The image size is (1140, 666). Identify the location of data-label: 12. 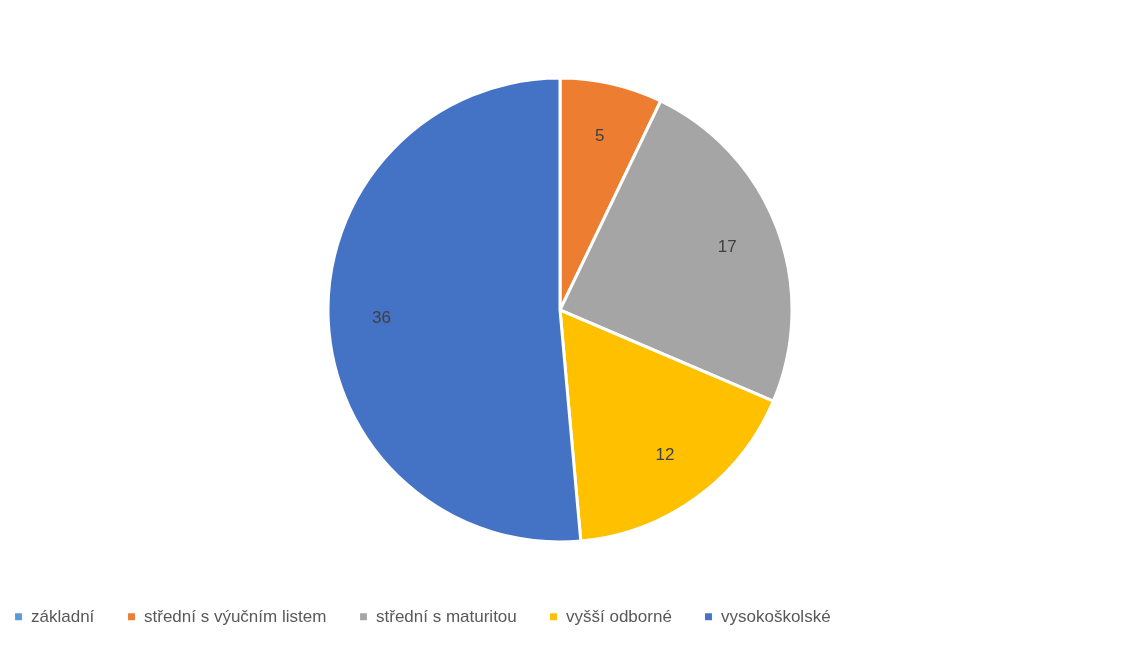
(665, 454).